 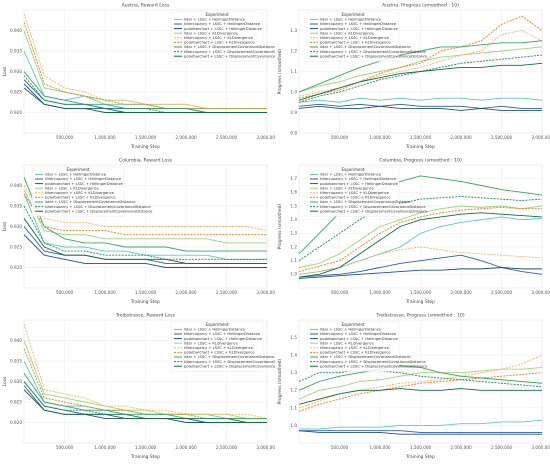 What do you see at coordinates (293, 192) in the screenshot?
I see `y-tick-label: 1.6` at bounding box center [293, 192].